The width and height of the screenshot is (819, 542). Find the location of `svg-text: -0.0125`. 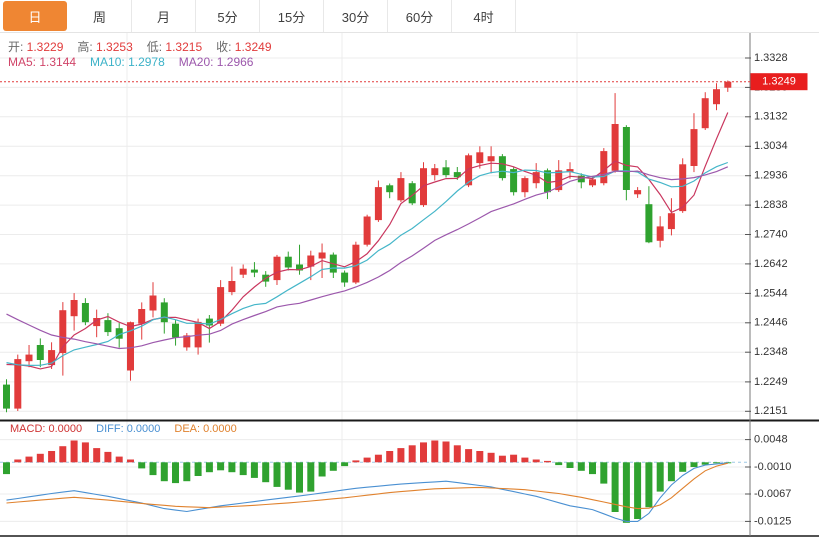

svg-text: -0.0125 is located at coordinates (772, 521).